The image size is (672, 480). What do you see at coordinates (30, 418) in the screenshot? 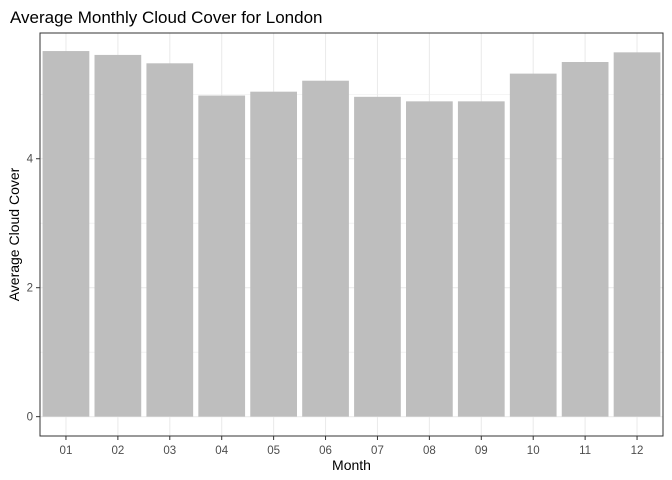
I see `y-tick-label: 0` at bounding box center [30, 418].